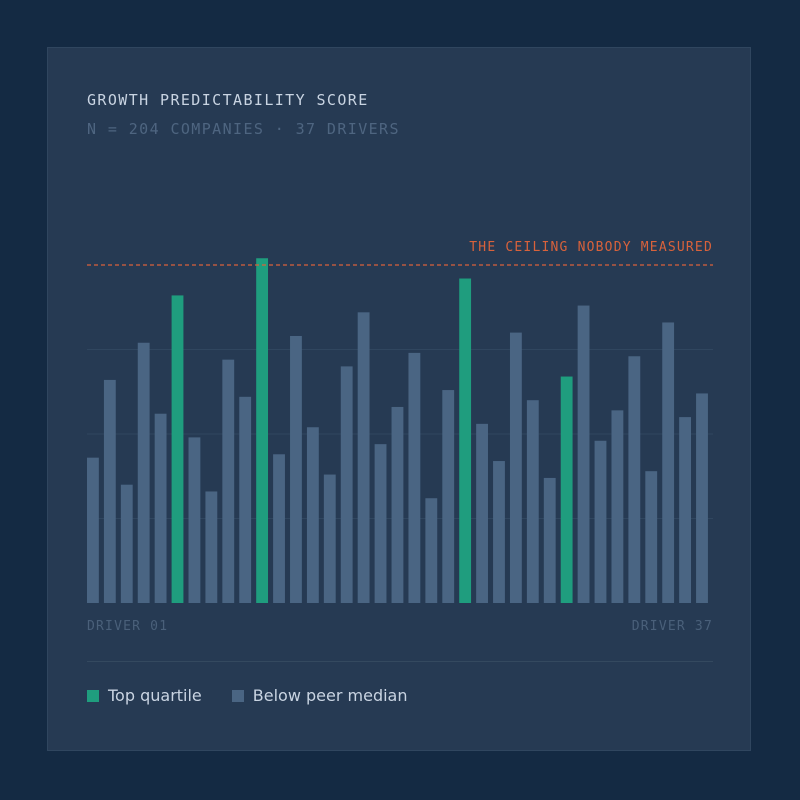 This screenshot has height=800, width=800. What do you see at coordinates (400, 661) in the screenshot?
I see `legend-divider` at bounding box center [400, 661].